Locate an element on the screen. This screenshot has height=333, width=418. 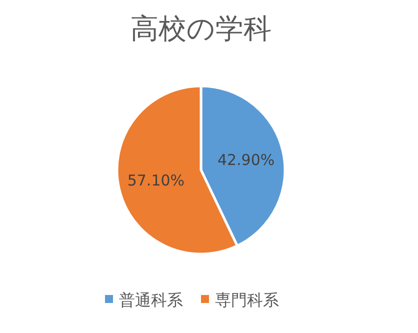
data-label: 57.10% is located at coordinates (156, 180).